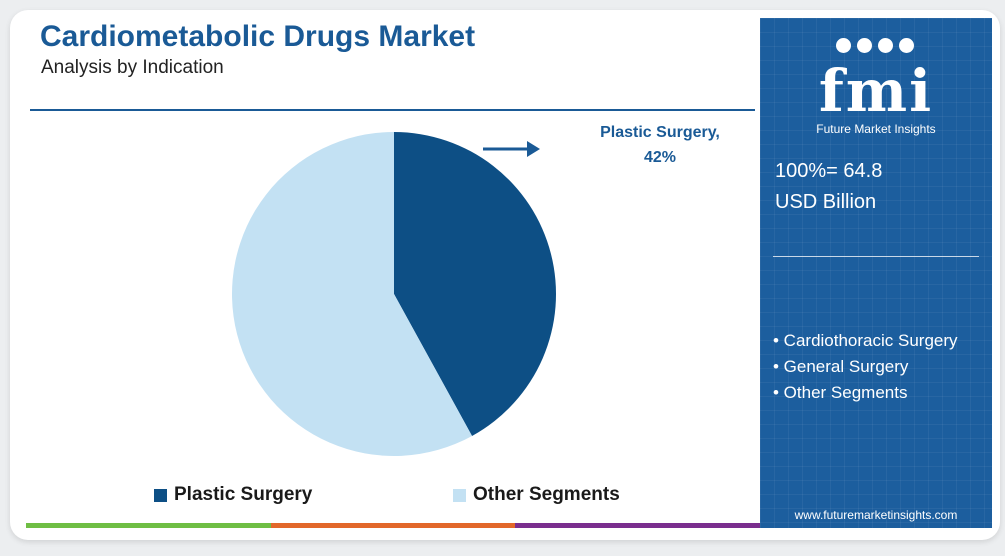 Image resolution: width=1005 pixels, height=556 pixels. What do you see at coordinates (132, 67) in the screenshot?
I see `chart-subtitle: Analysis by Indication` at bounding box center [132, 67].